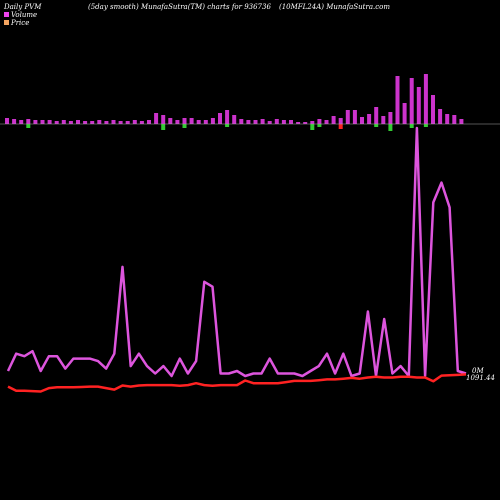 This screenshot has width=500, height=500. Describe the element at coordinates (22, 7) in the screenshot. I see `header-title-left: Daily PVM` at that location.